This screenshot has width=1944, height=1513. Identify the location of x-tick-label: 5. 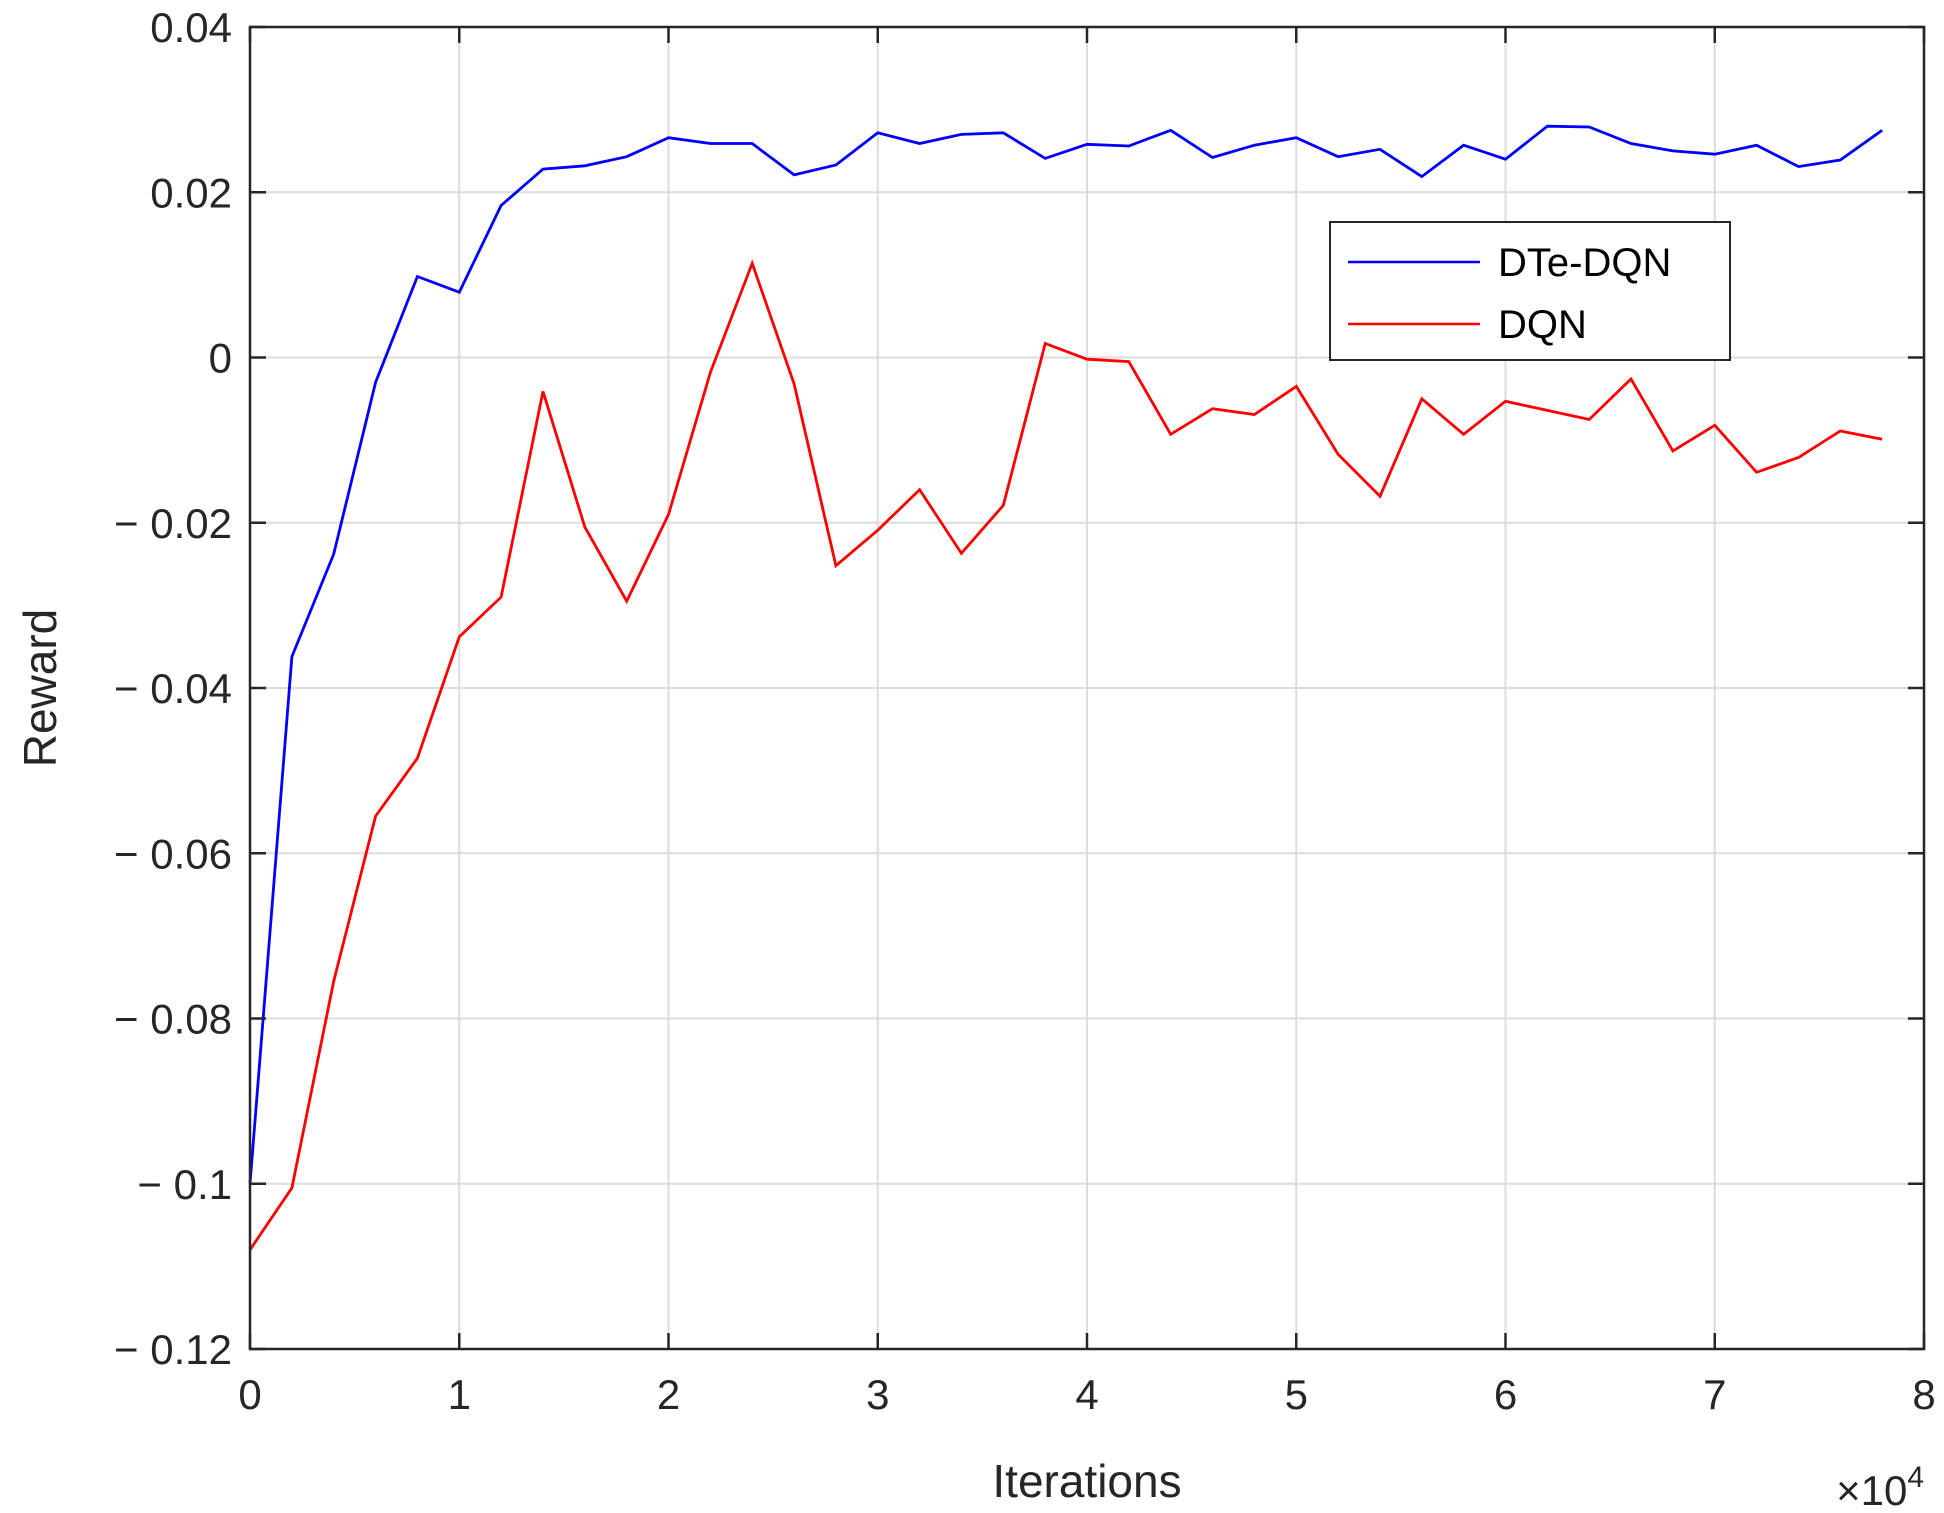
(1296, 1394).